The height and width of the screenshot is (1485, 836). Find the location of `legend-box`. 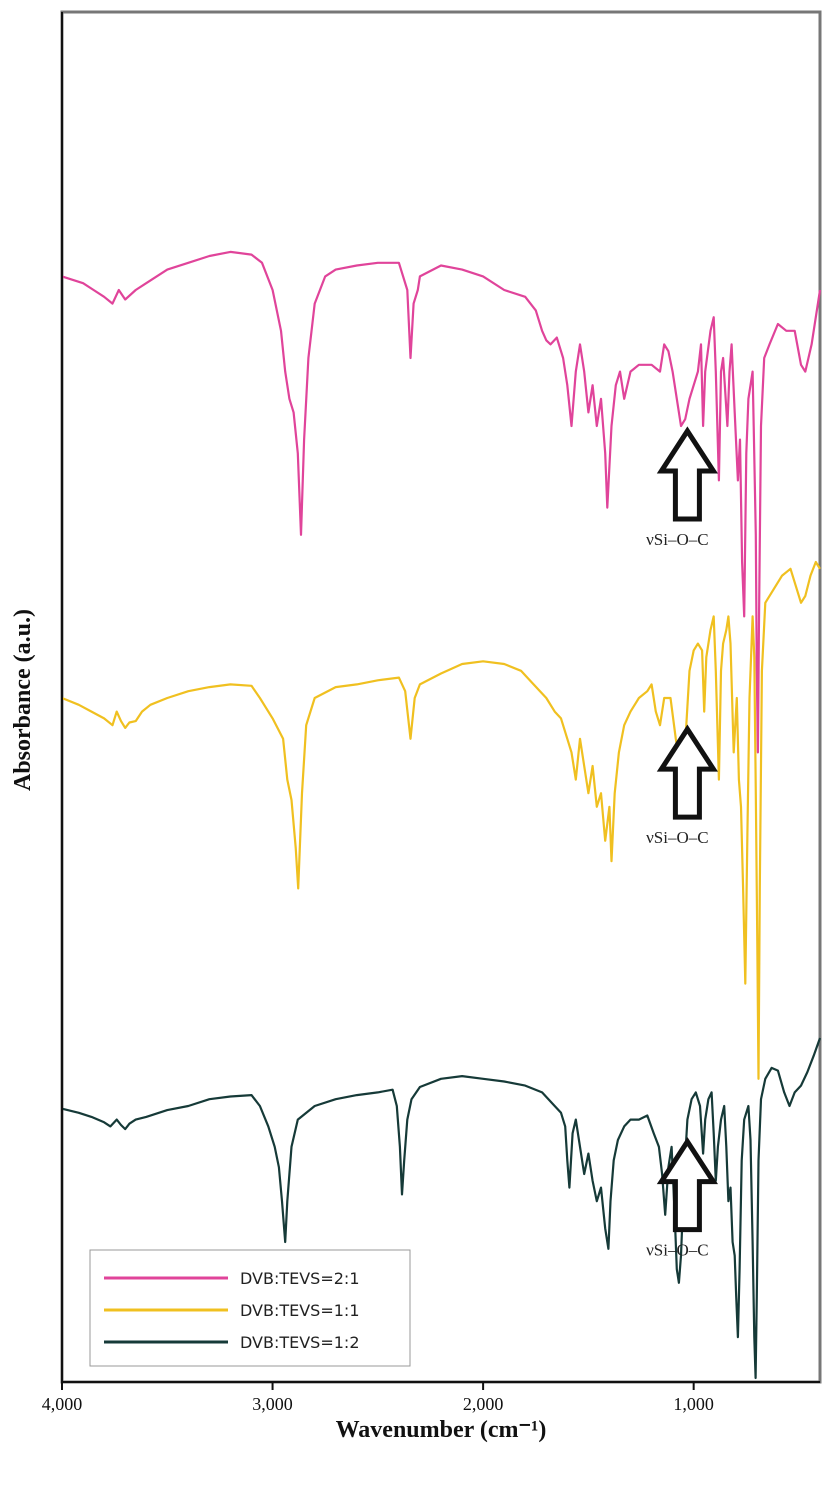

legend-box is located at coordinates (250, 1308).